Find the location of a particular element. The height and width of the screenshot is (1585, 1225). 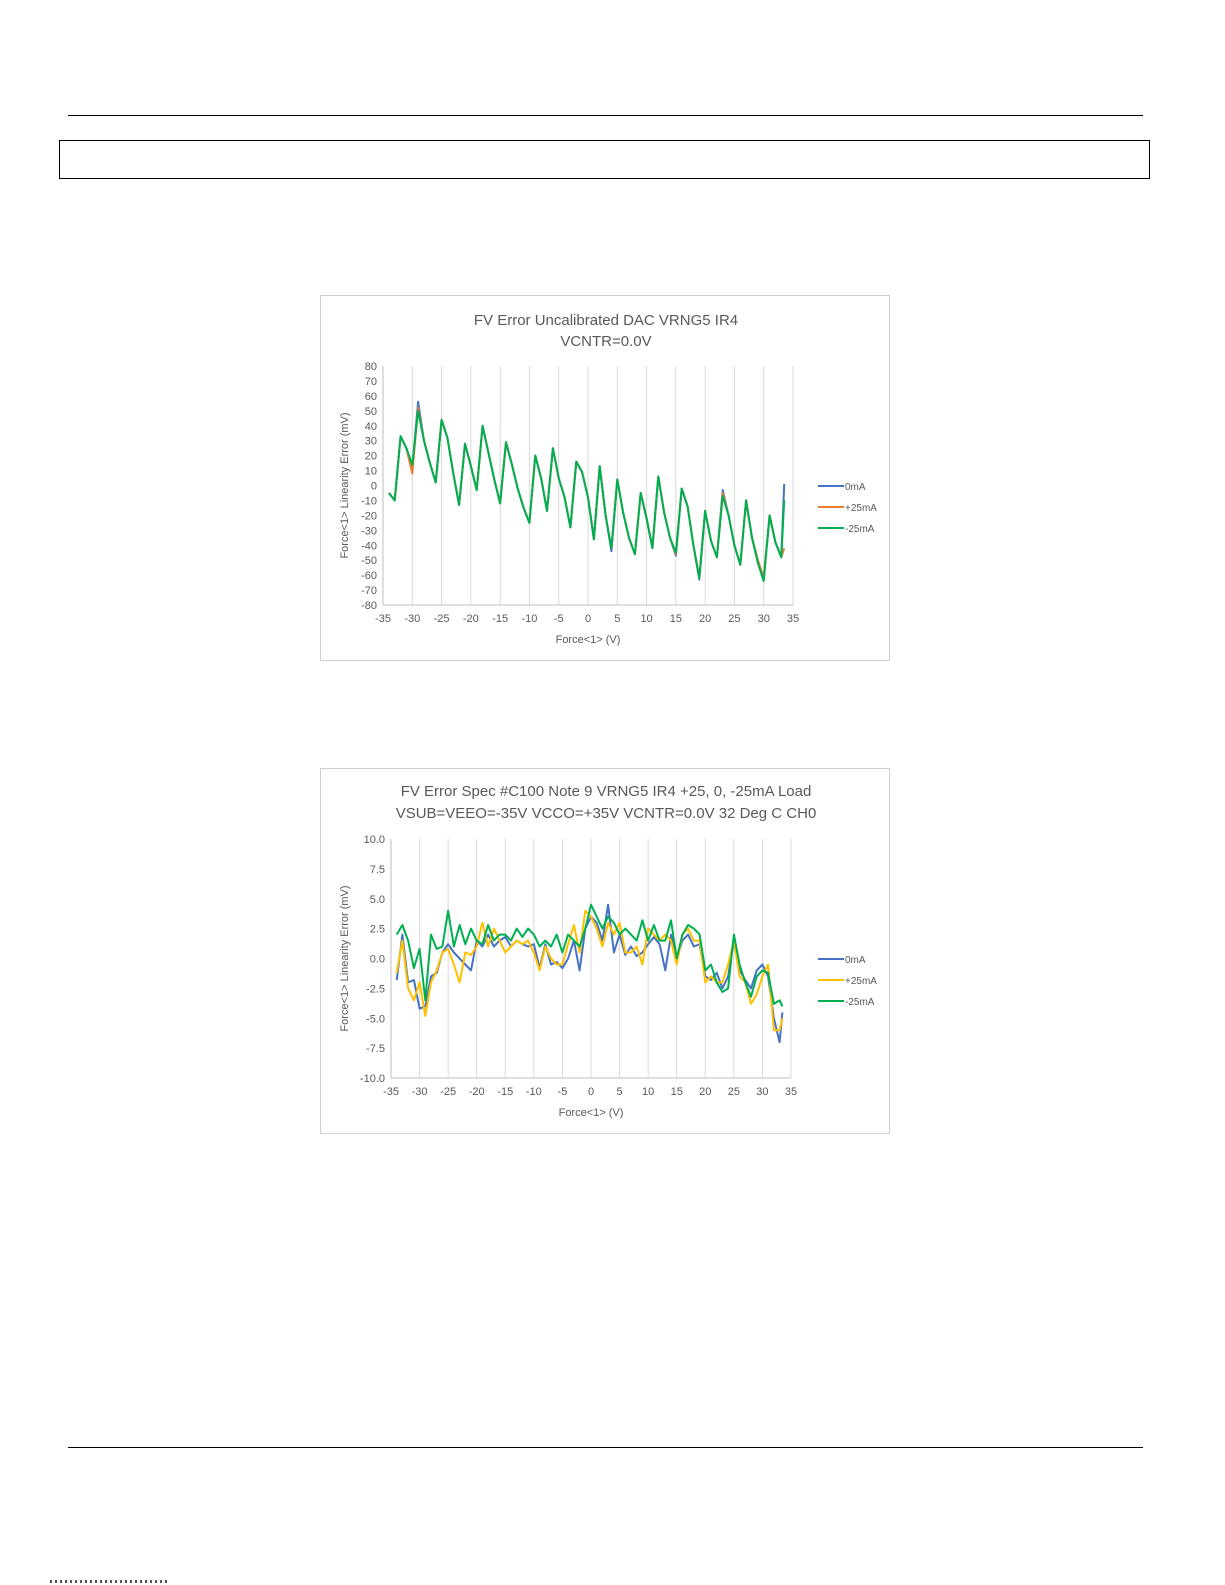

y-tick-label: 5.0 is located at coordinates (377, 900).